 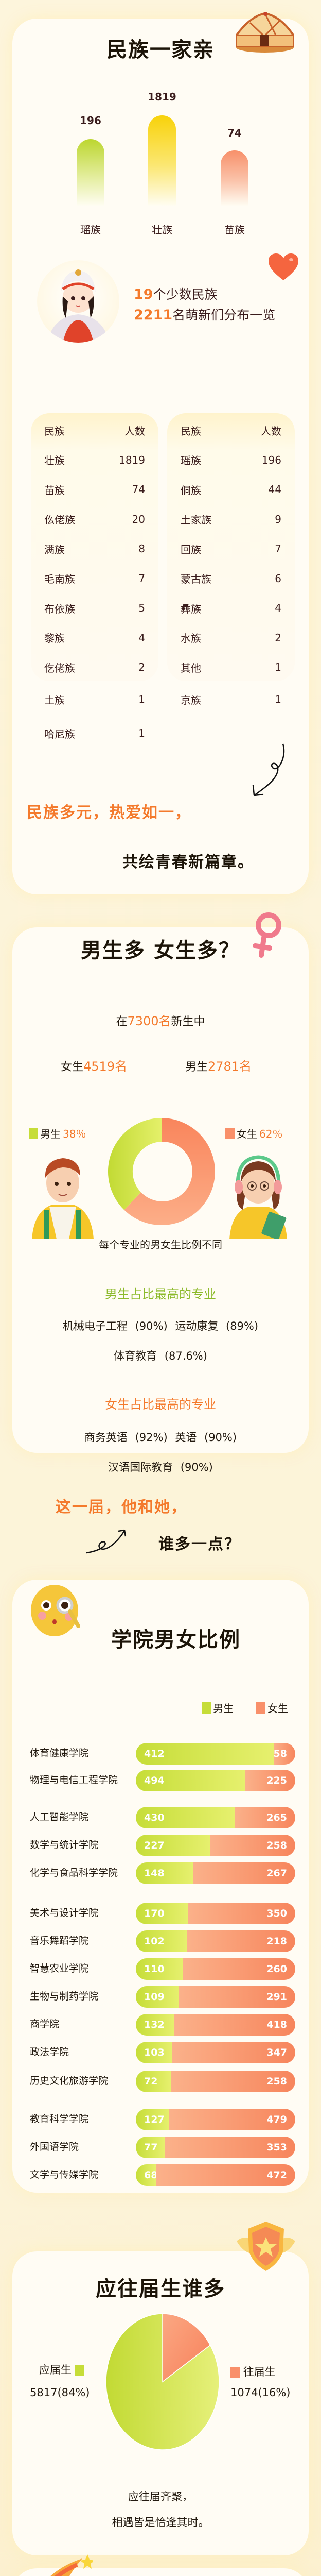 What do you see at coordinates (188, 862) in the screenshot?
I see `ethnic-slogan-line2: 共绘青春新篇章。` at bounding box center [188, 862].